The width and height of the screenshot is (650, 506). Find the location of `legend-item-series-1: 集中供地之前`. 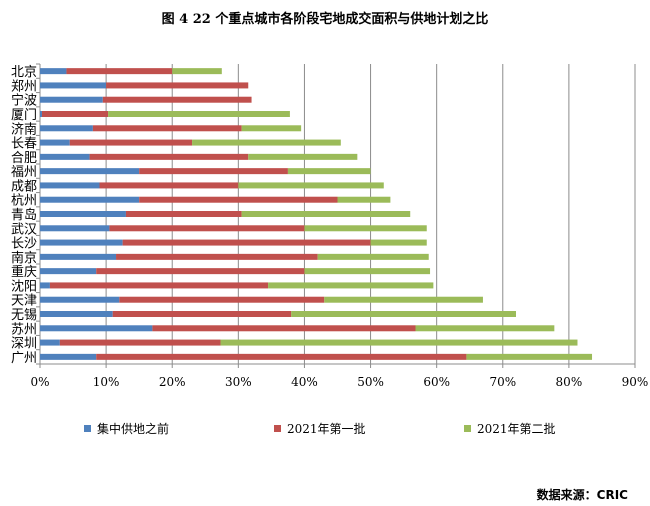

legend-item-series-1: 集中供地之前 is located at coordinates (126, 428).